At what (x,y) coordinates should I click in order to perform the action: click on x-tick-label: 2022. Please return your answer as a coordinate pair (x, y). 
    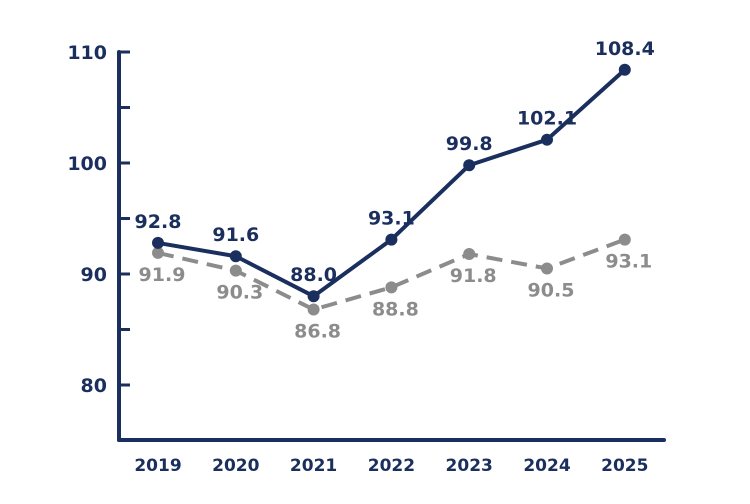
    Looking at the image, I should click on (391, 466).